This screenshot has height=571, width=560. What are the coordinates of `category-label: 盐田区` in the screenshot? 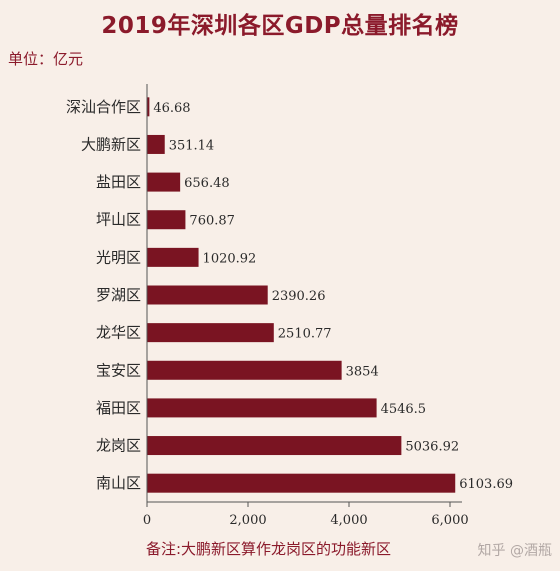 It's located at (118, 182).